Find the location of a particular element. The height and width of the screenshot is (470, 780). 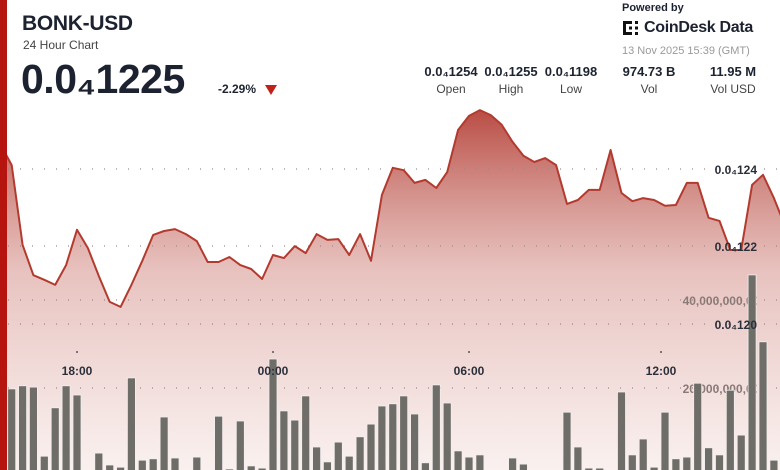

stat-label: Vol USD is located at coordinates (733, 89).